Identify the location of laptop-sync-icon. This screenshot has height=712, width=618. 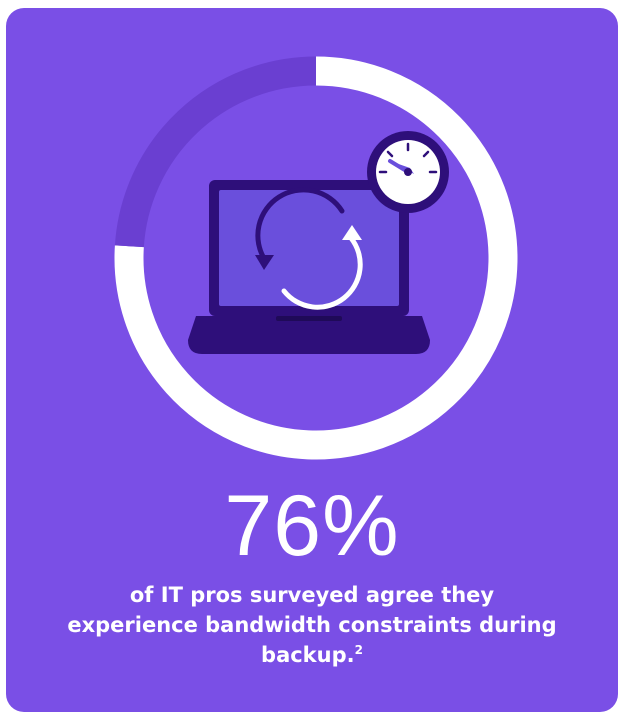
(309, 267).